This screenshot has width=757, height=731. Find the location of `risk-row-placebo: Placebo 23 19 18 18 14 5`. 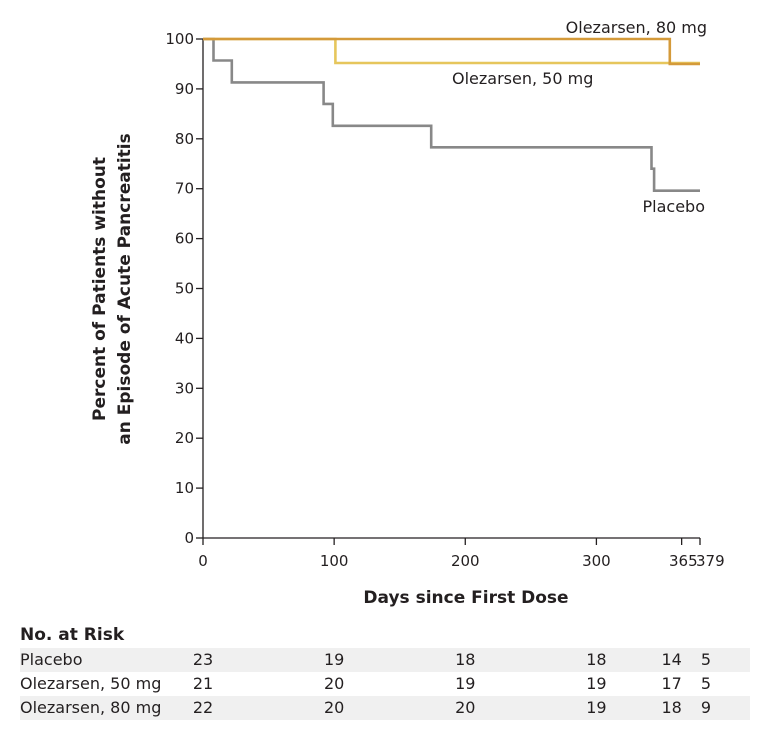

risk-row-placebo: Placebo 23 19 18 18 14 5 is located at coordinates (385, 660).